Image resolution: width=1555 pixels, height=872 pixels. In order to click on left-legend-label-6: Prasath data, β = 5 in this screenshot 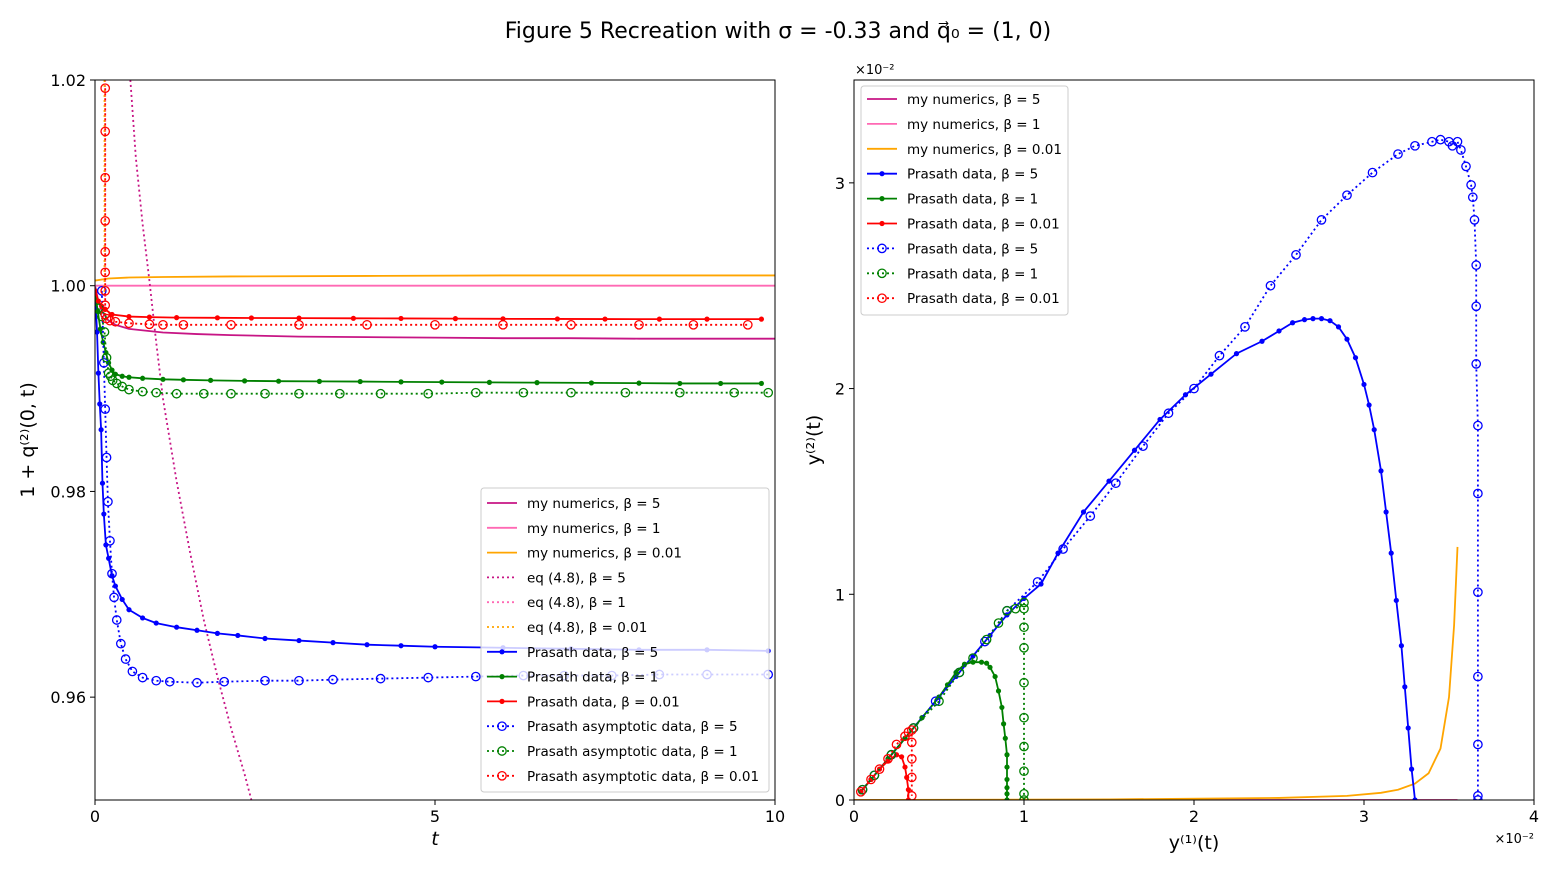, I will do `click(592, 653)`.